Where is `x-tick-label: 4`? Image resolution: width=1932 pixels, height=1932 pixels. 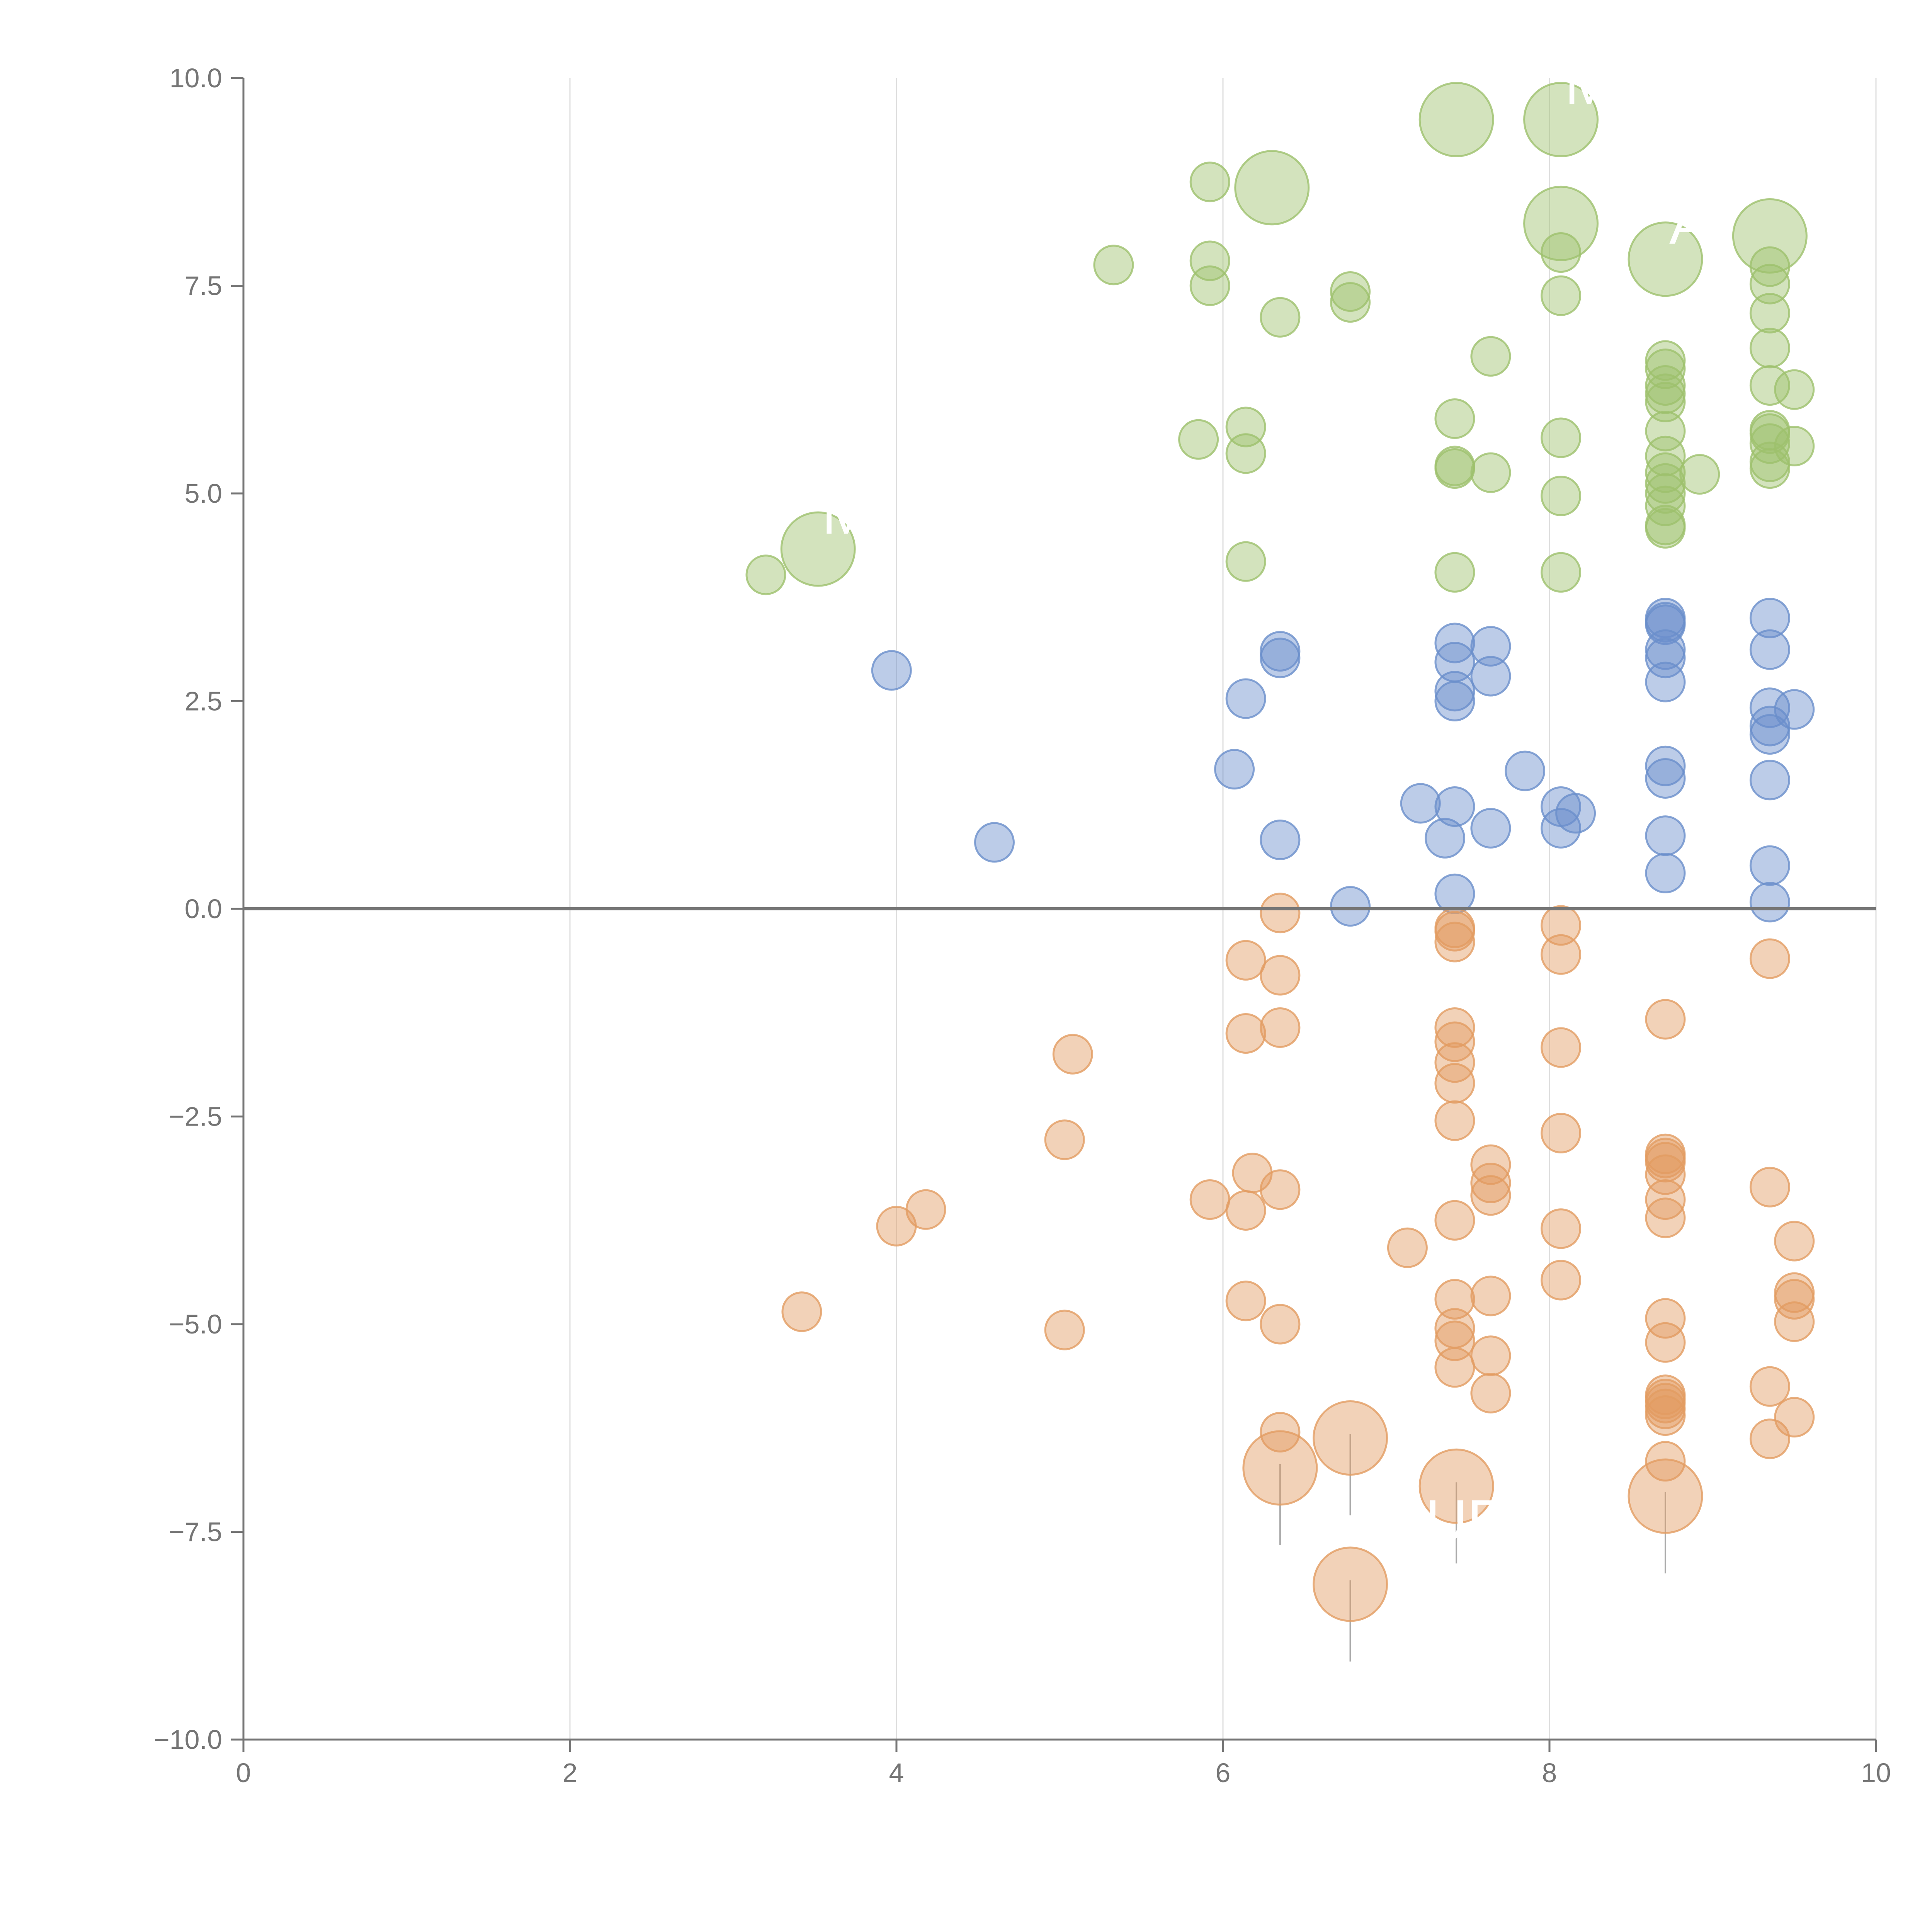 x-tick-label: 4 is located at coordinates (897, 1773).